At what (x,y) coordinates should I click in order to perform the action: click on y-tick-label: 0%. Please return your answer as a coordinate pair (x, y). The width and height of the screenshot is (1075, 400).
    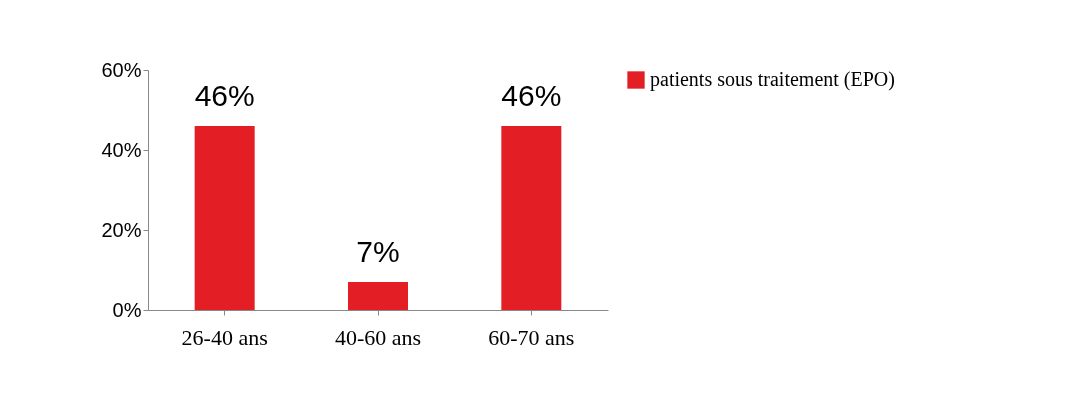
    Looking at the image, I should click on (127, 309).